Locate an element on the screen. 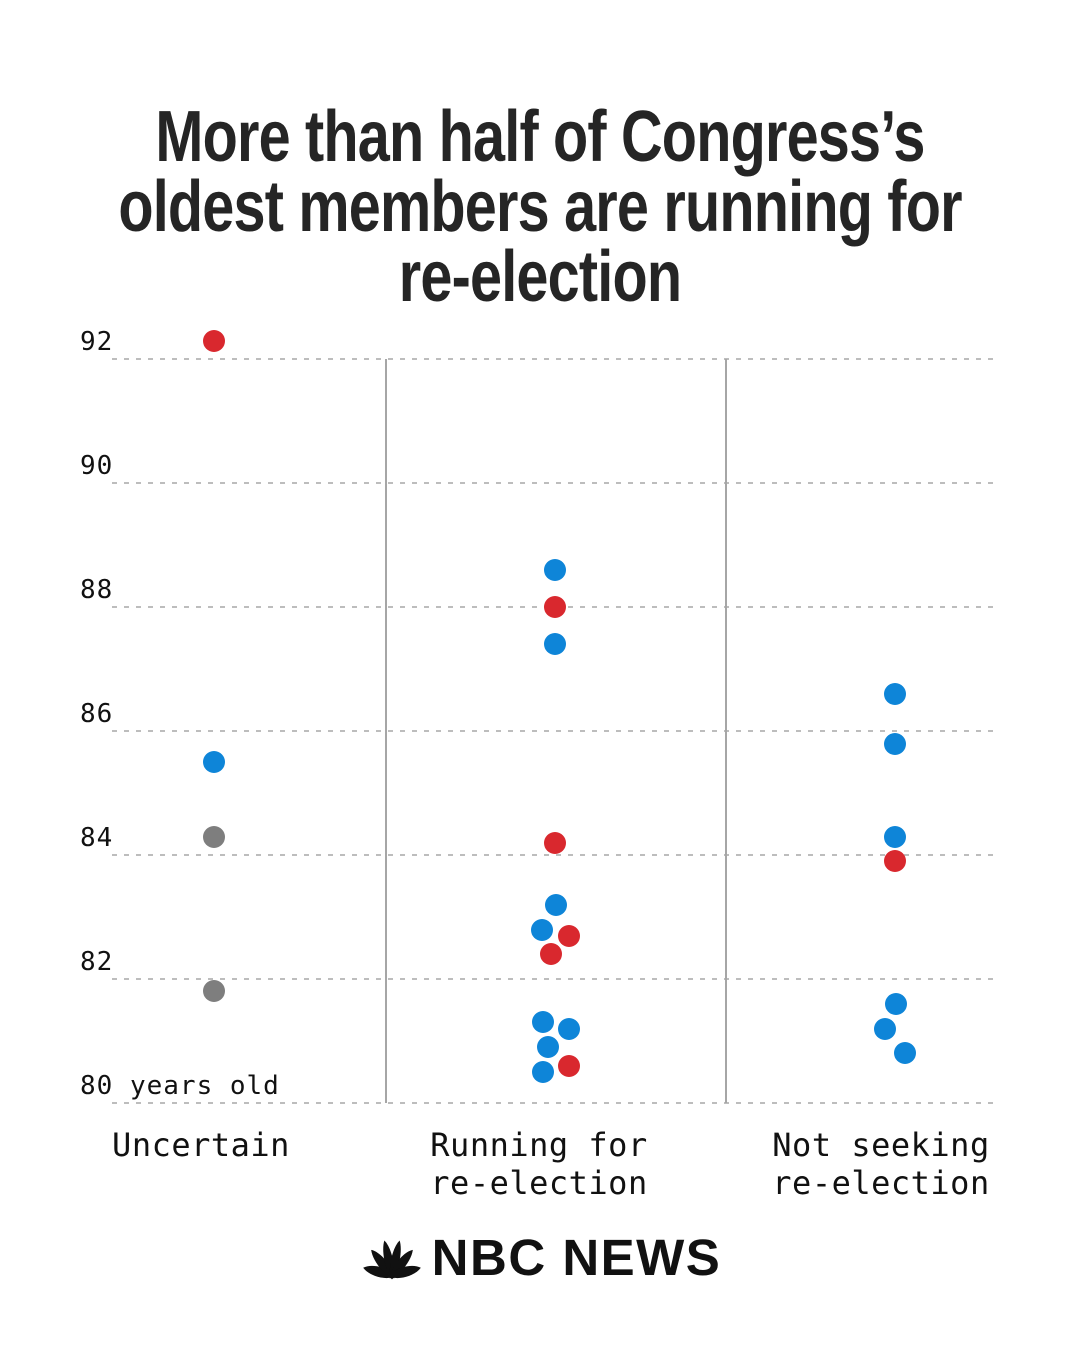  category-label-line: Not seeking is located at coordinates (881, 1145).